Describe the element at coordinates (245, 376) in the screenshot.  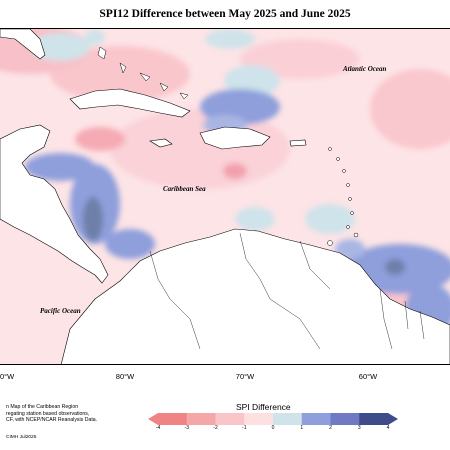
I see `x-tick-70w: 70°W` at that location.